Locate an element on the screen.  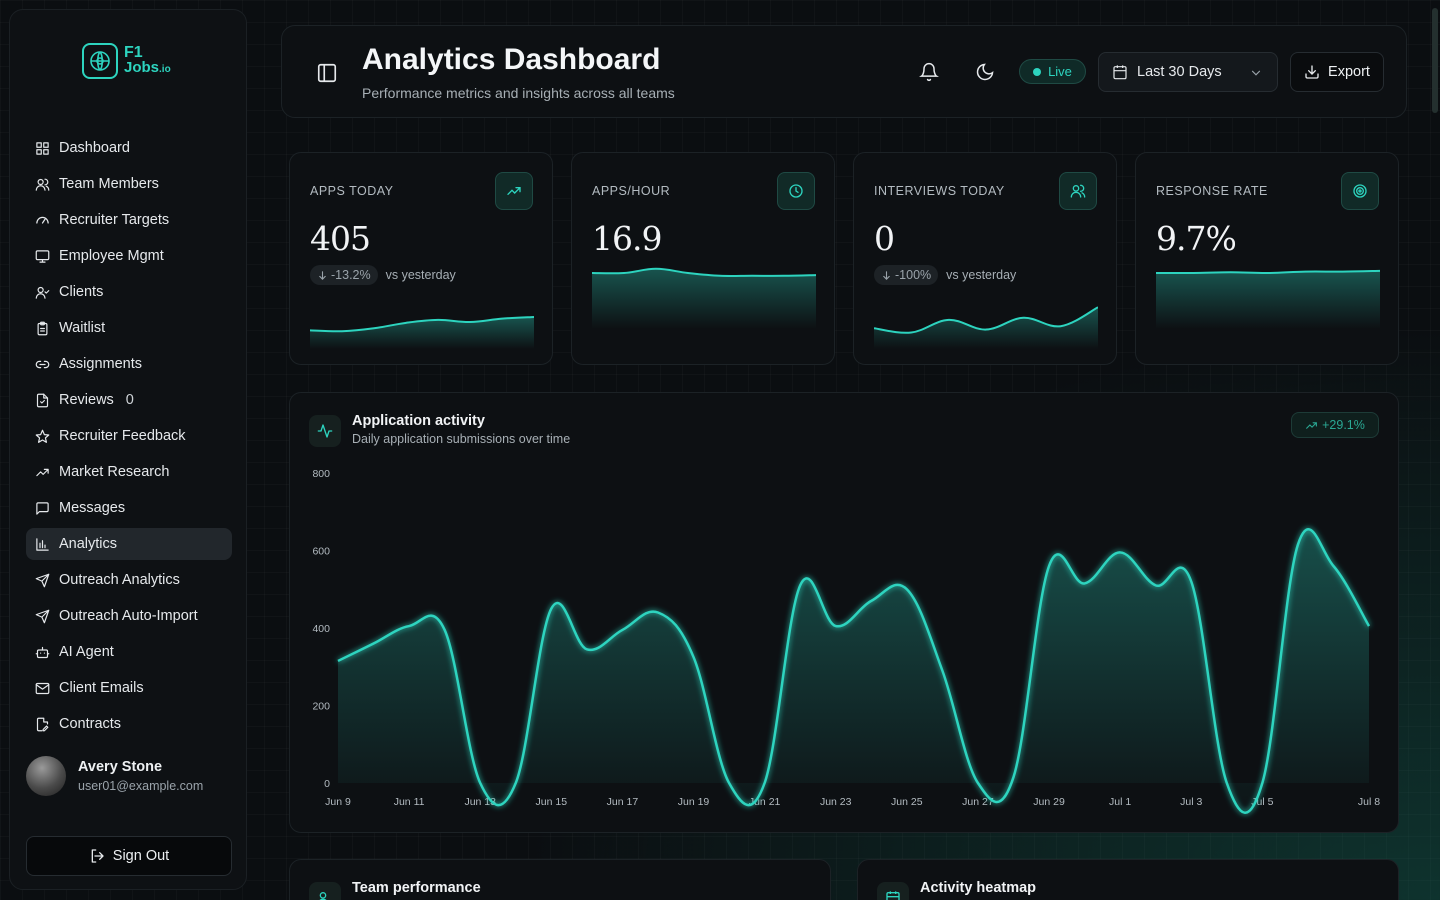
activity-heatmap-panel: Activity heatmap is located at coordinates (1128, 879).